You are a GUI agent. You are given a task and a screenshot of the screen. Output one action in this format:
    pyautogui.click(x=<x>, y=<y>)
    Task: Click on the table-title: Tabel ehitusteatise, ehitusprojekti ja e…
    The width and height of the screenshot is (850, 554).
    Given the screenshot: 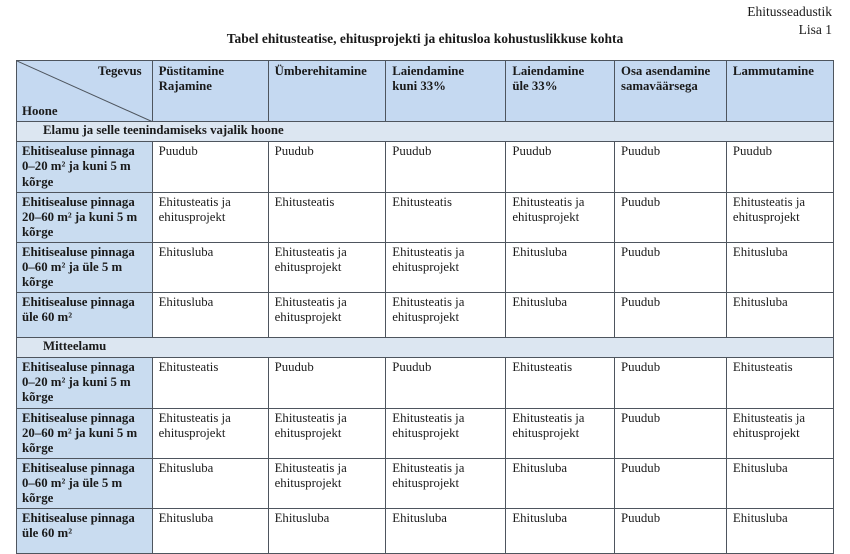 What is the action you would take?
    pyautogui.click(x=425, y=38)
    